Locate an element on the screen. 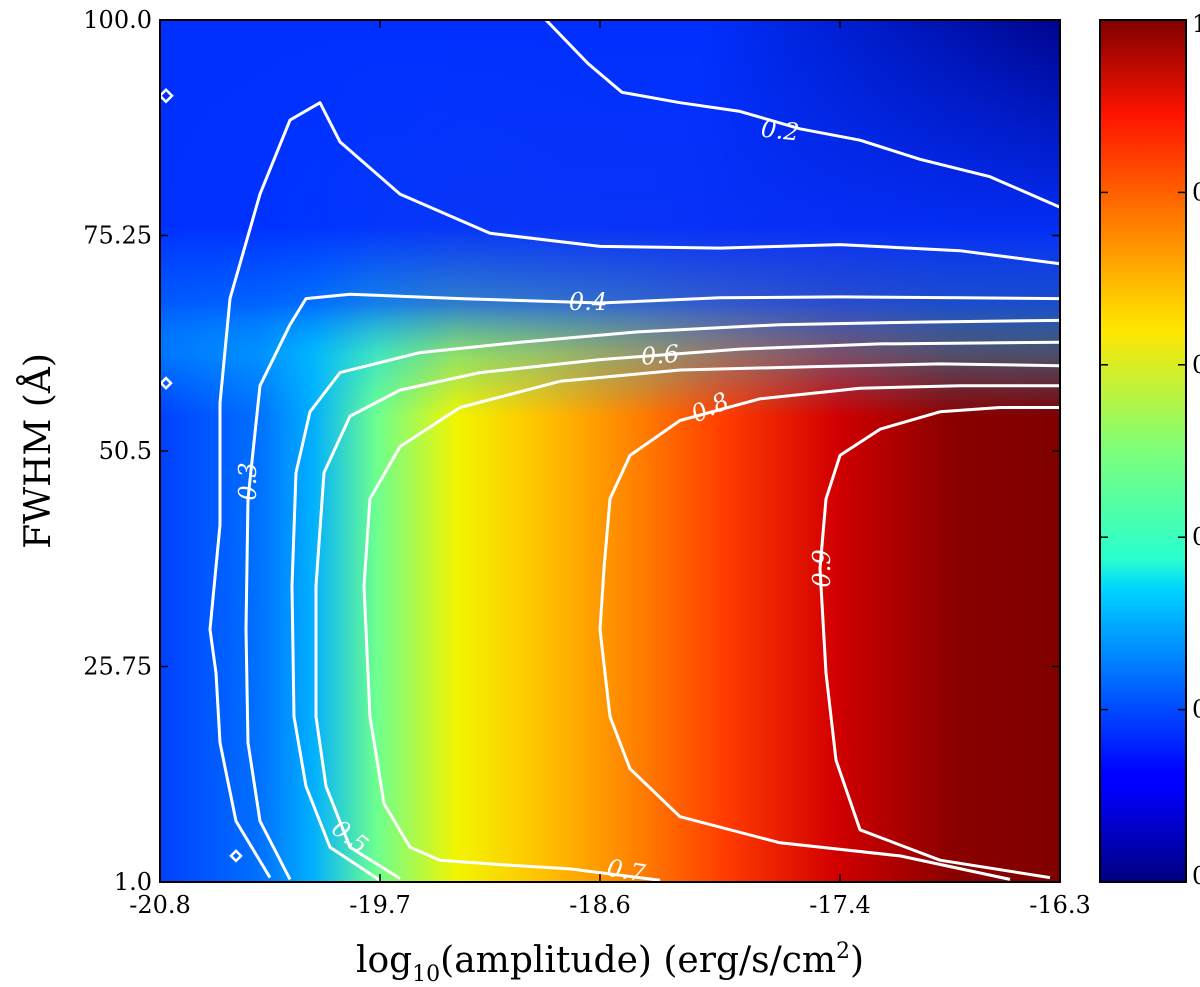  contour-label-0.3: 0.3 is located at coordinates (248, 481).